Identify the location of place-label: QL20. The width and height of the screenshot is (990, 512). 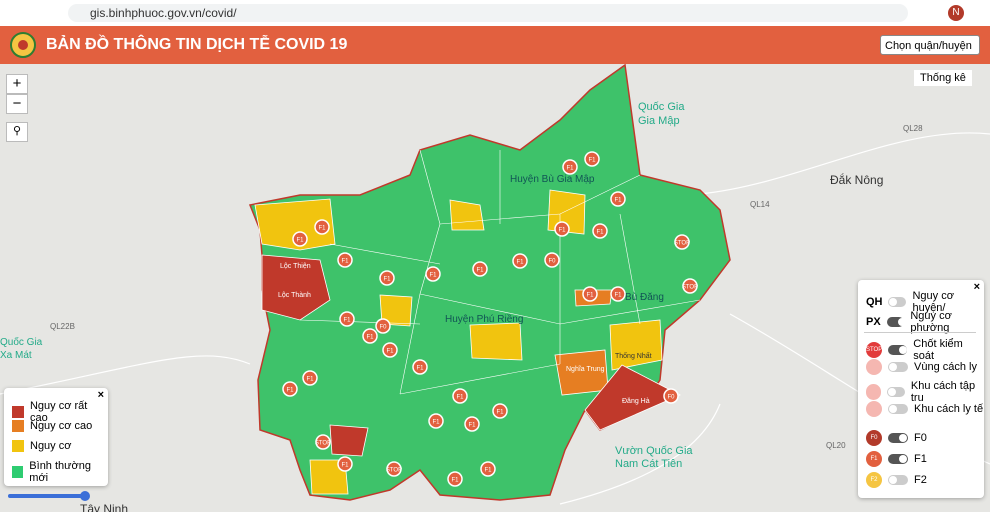
(836, 445).